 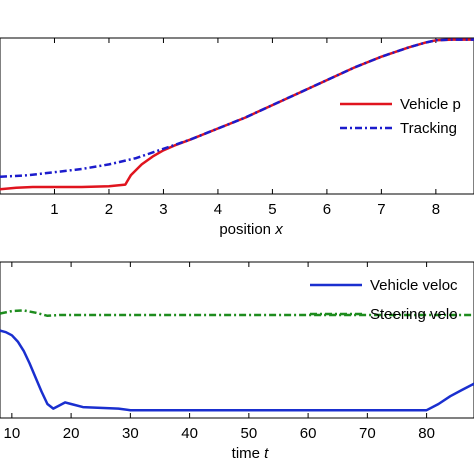 What do you see at coordinates (266, 453) in the screenshot?
I see `time-x-axis-label-var: t` at bounding box center [266, 453].